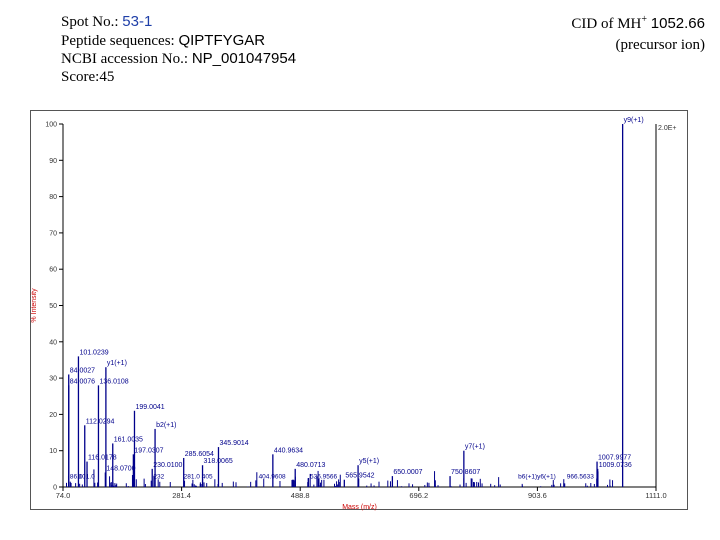  Describe the element at coordinates (615, 465) in the screenshot. I see `peak-label: 1009.0736` at that location.